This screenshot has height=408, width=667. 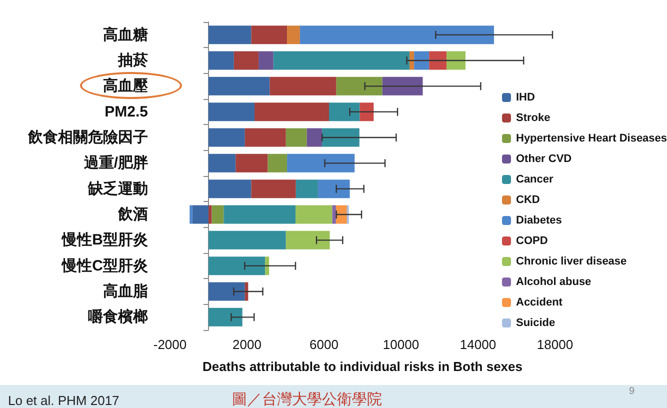 What do you see at coordinates (104, 265) in the screenshot?
I see `y-tick-label: 慢性C型肝炎` at bounding box center [104, 265].